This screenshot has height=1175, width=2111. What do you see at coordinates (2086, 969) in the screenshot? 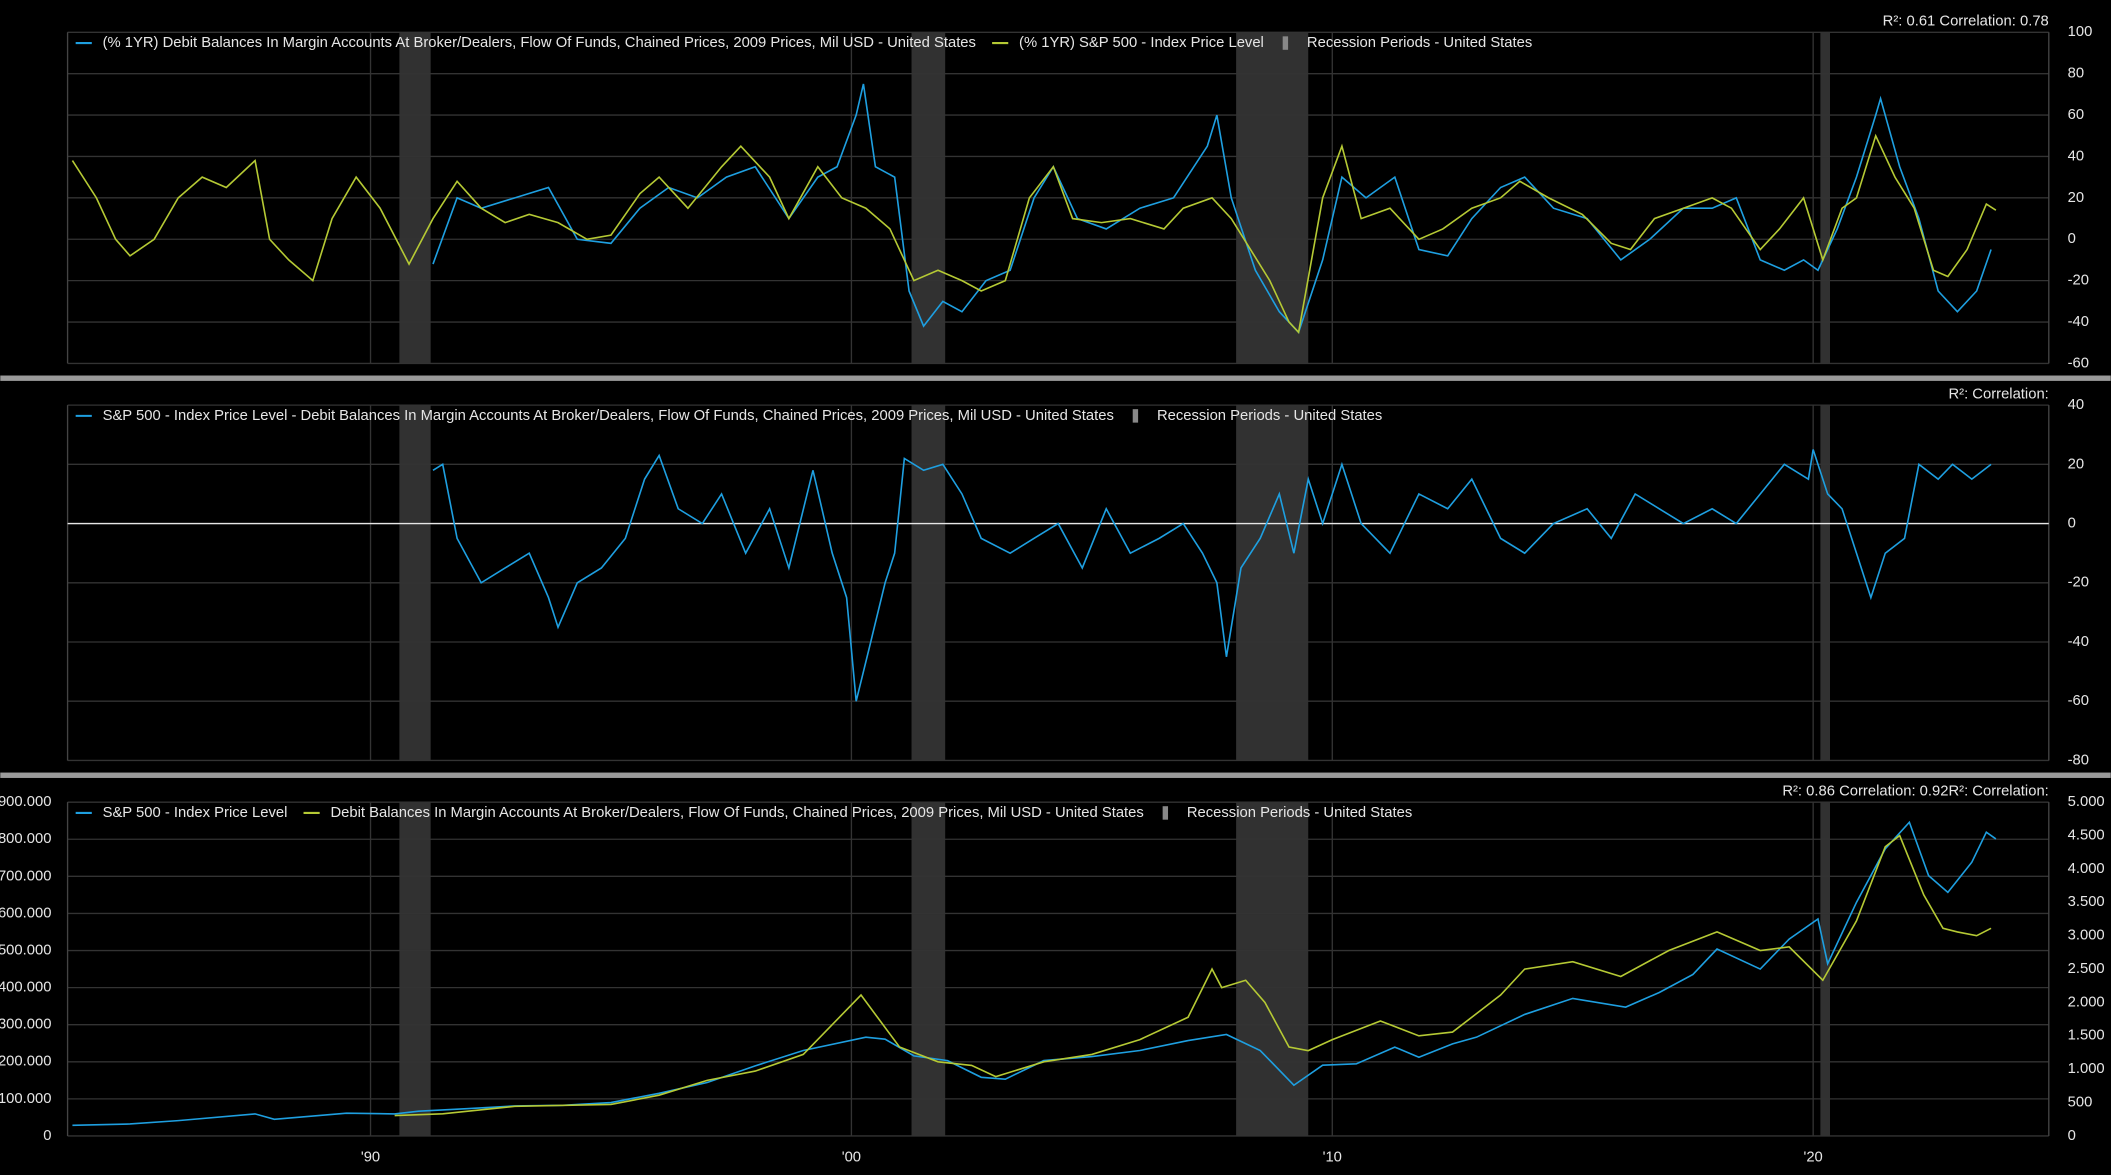
I see `y2-tick-label: 2.500` at bounding box center [2086, 969].